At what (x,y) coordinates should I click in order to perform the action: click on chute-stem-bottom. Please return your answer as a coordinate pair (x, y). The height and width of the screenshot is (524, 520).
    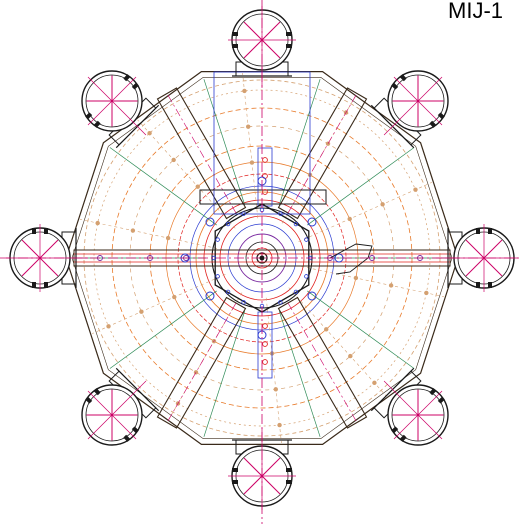
    Looking at the image, I should click on (265, 345).